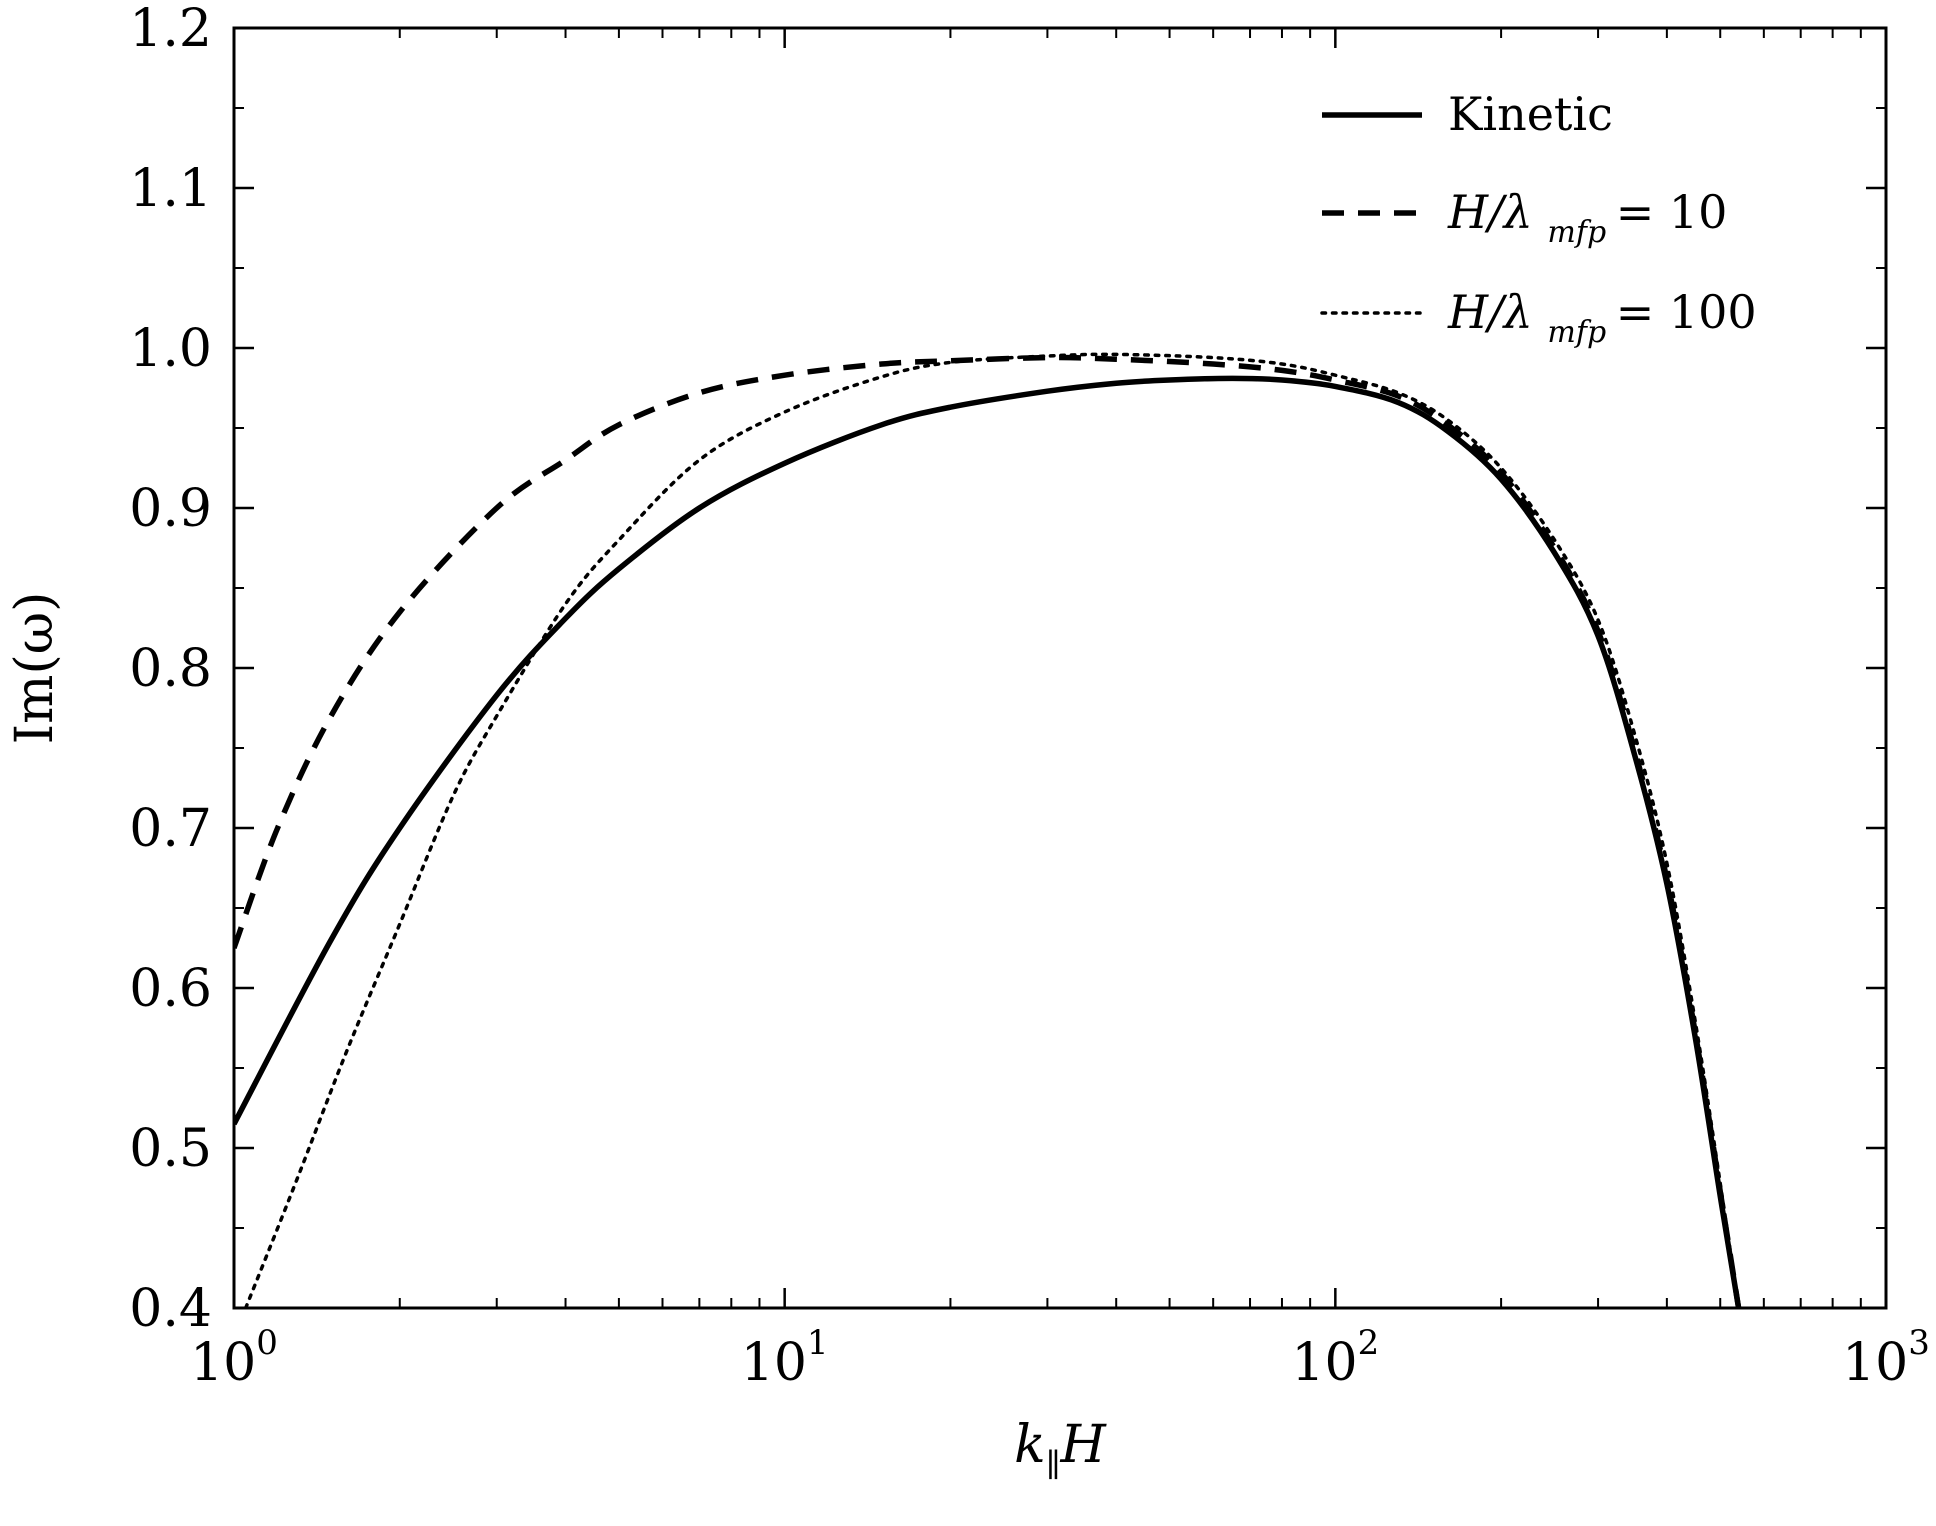 Image resolution: width=1936 pixels, height=1526 pixels. Describe the element at coordinates (1587, 217) in the screenshot. I see `legend-entry-label: H/λ mfp = 10` at that location.